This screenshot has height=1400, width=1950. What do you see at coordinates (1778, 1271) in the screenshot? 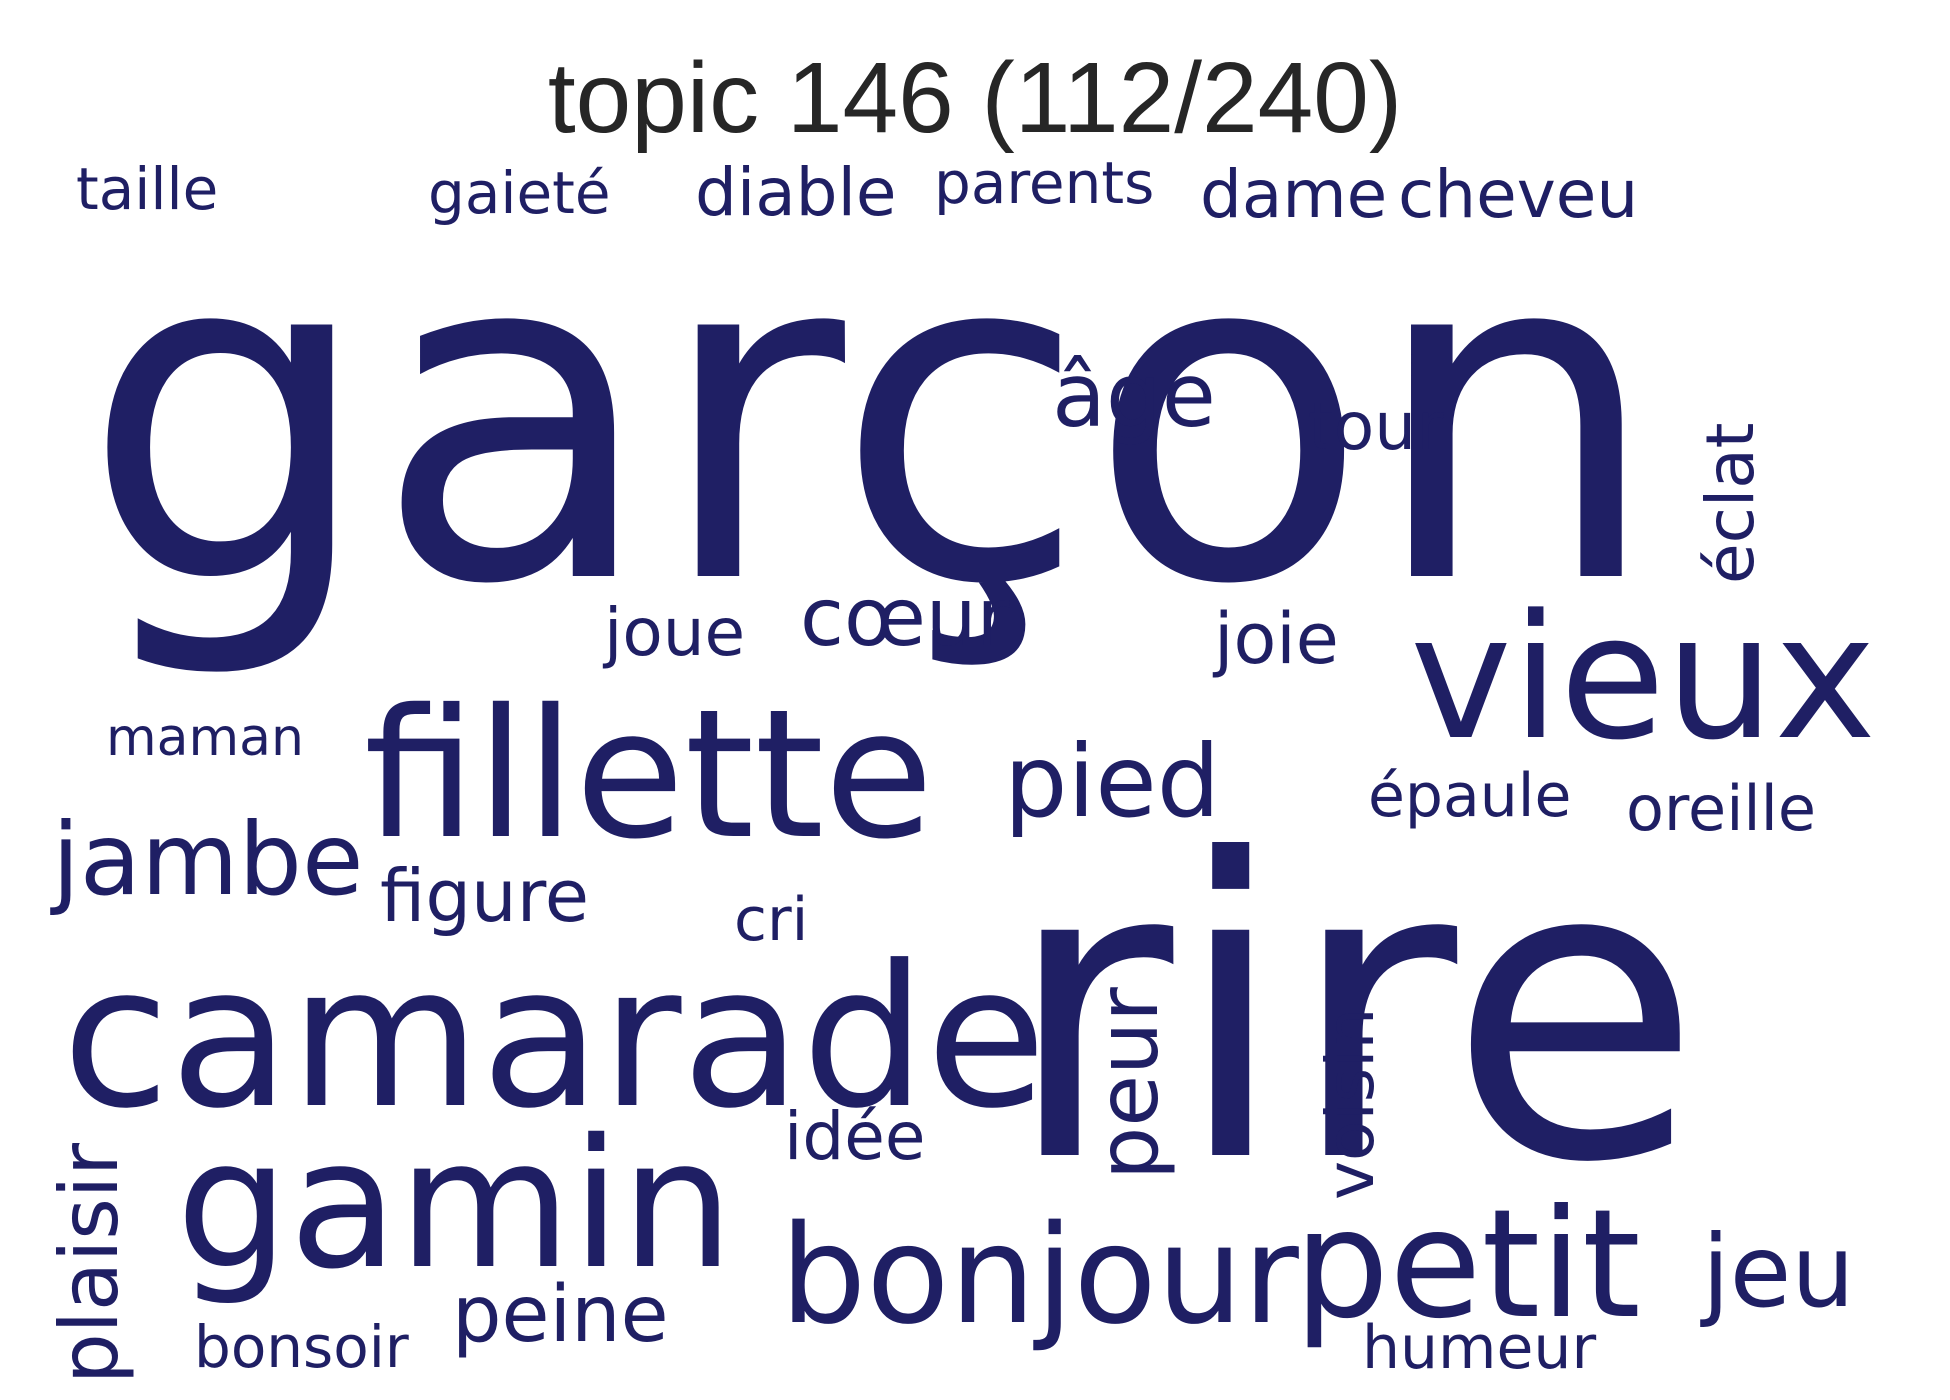
I see `word-jeu: jeu` at bounding box center [1778, 1271].